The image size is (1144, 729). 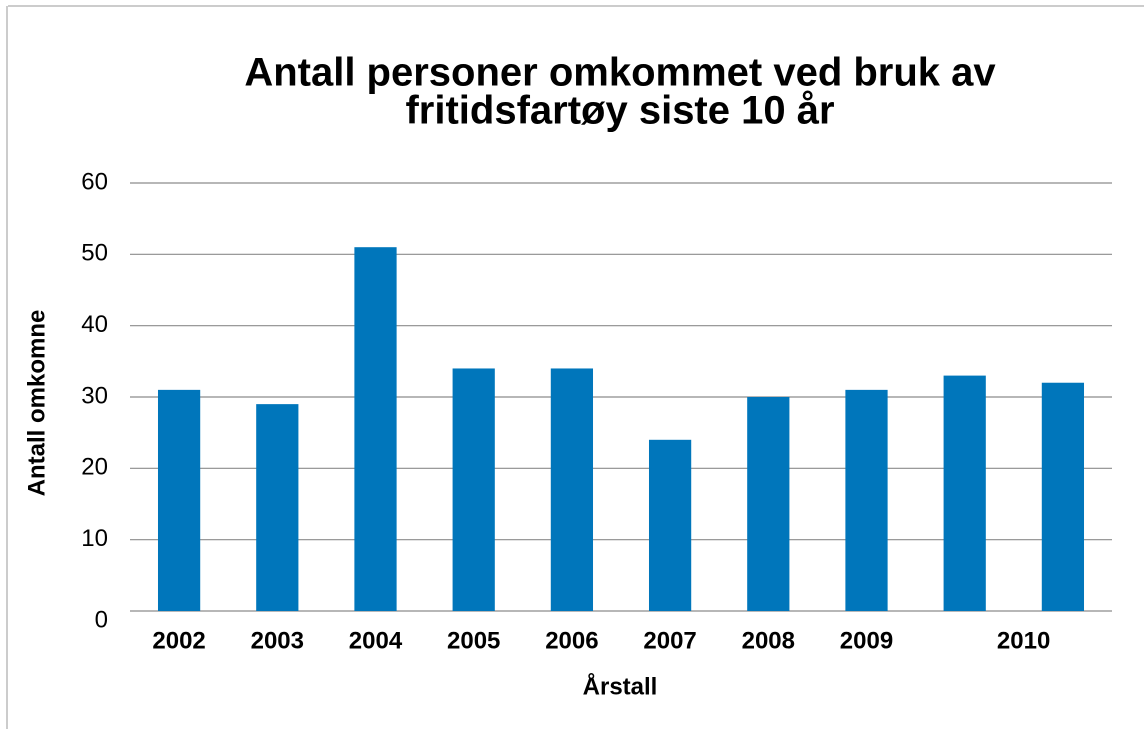 I want to click on x-tick-label: 2003, so click(x=277, y=640).